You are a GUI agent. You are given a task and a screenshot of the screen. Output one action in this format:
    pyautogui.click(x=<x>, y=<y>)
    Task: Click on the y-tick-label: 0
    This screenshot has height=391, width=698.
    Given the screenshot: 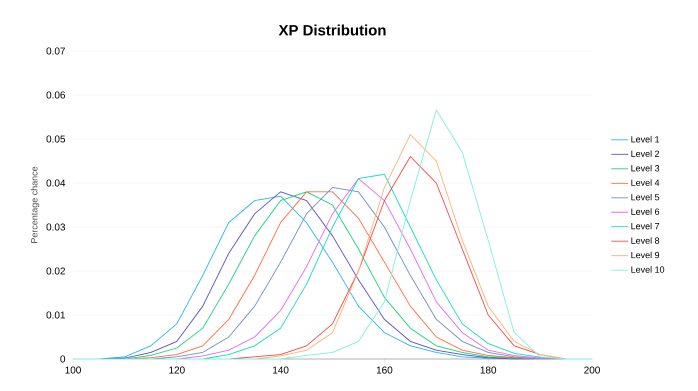 What is the action you would take?
    pyautogui.click(x=63, y=359)
    